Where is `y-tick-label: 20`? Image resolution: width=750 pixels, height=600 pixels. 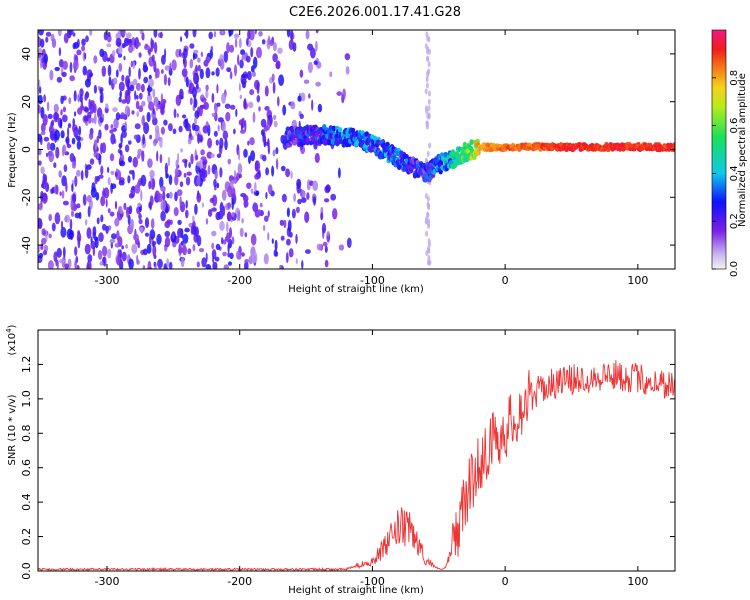
y-tick-label: 20 is located at coordinates (26, 102).